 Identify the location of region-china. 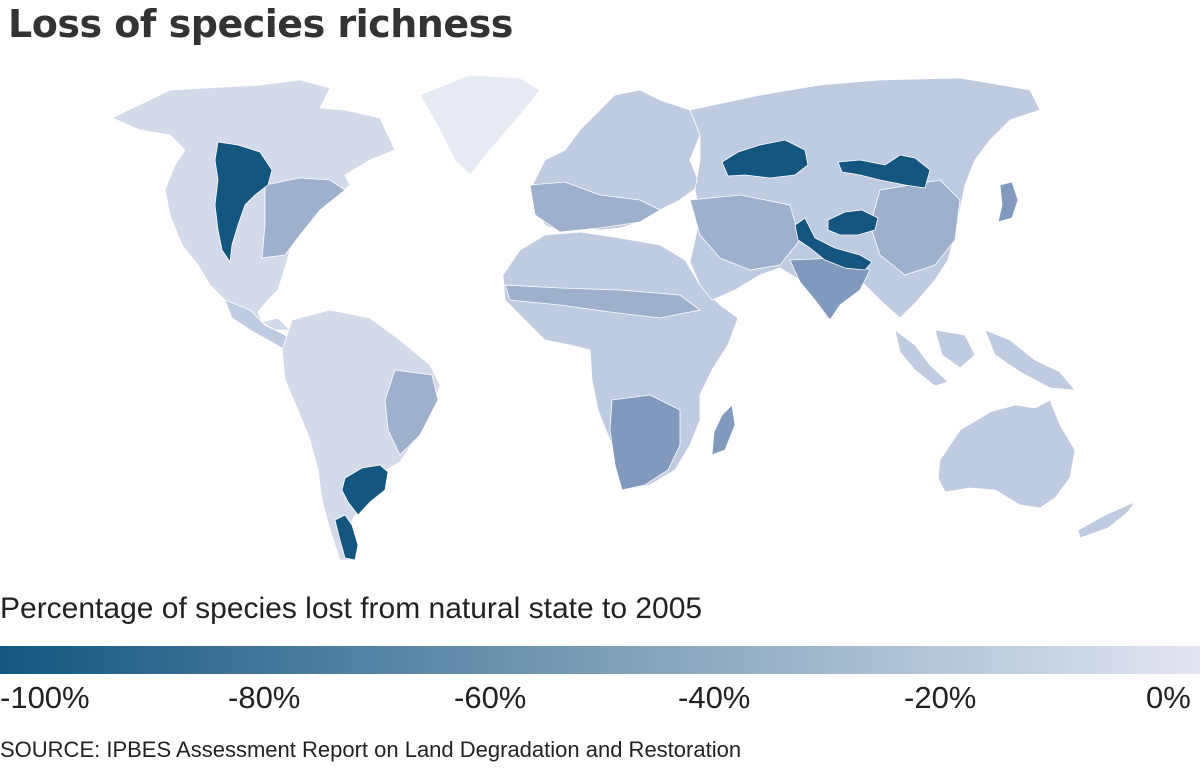
(915, 227).